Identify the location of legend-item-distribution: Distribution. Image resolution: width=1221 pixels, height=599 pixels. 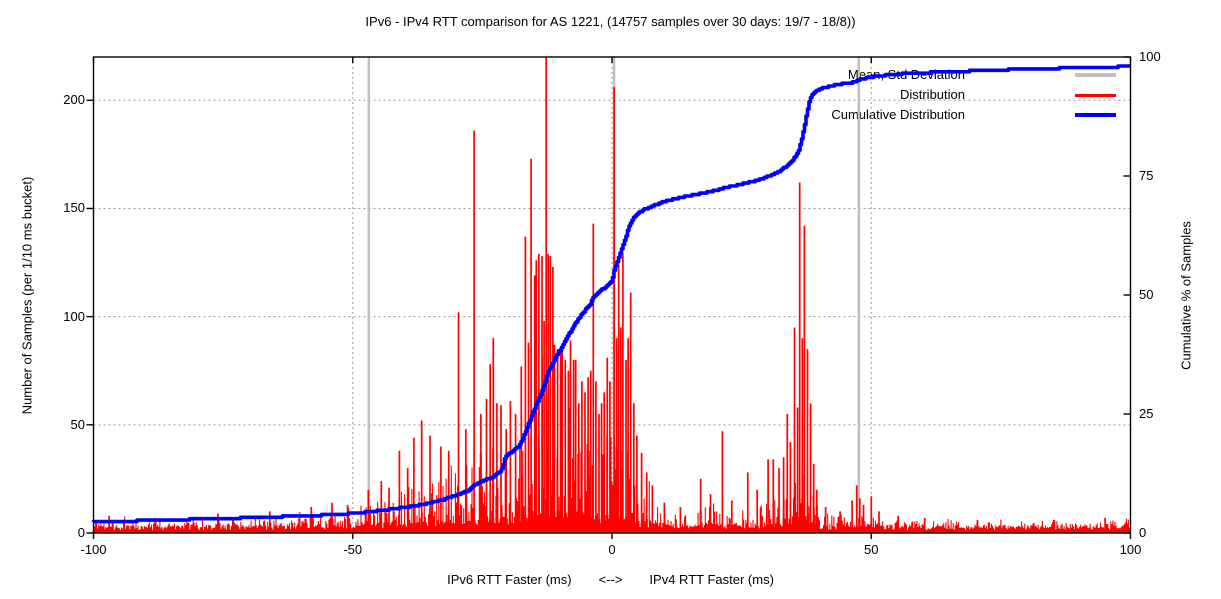
(560, 95).